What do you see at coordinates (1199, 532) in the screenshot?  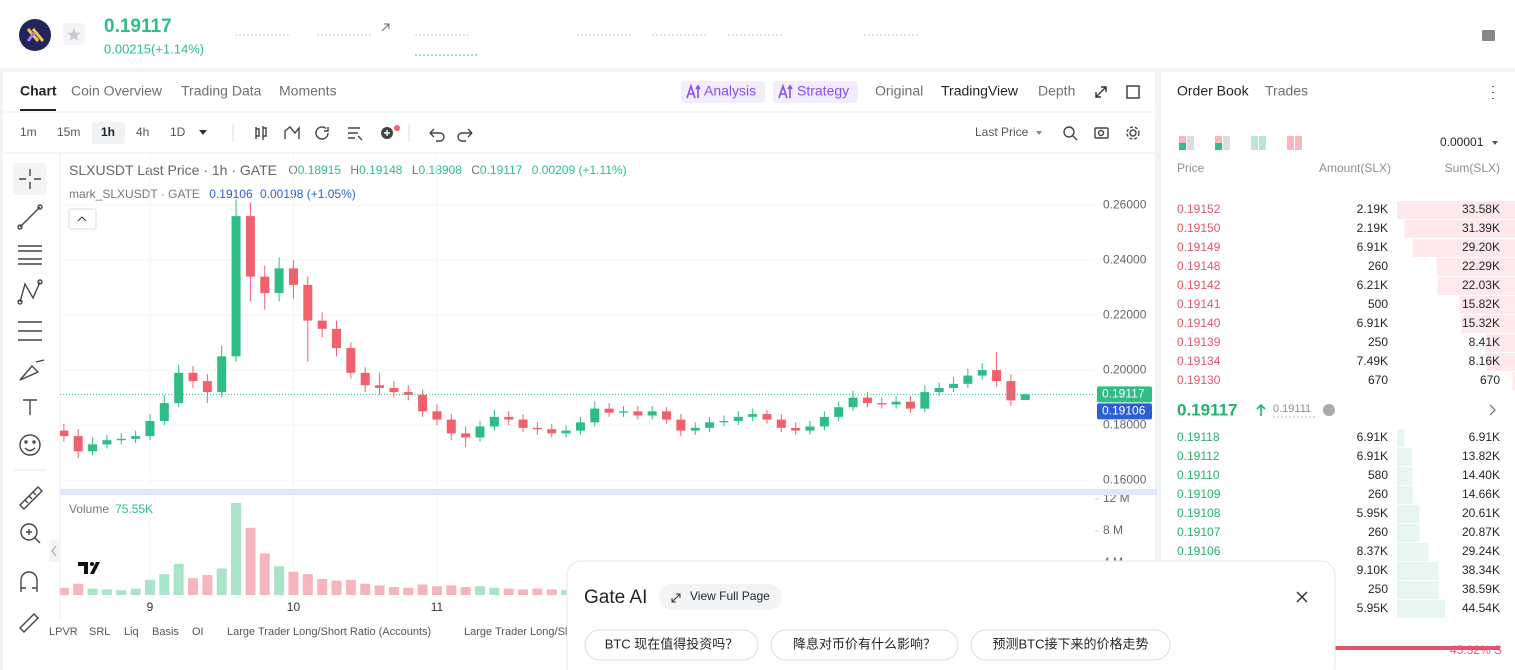 I see `price: 0.19107` at bounding box center [1199, 532].